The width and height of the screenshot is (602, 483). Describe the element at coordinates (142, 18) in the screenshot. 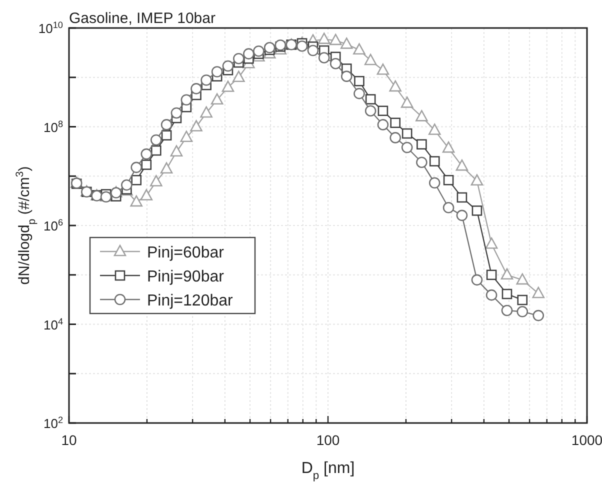

I see `chart-title: Gasoline, IMEP 10bar` at that location.